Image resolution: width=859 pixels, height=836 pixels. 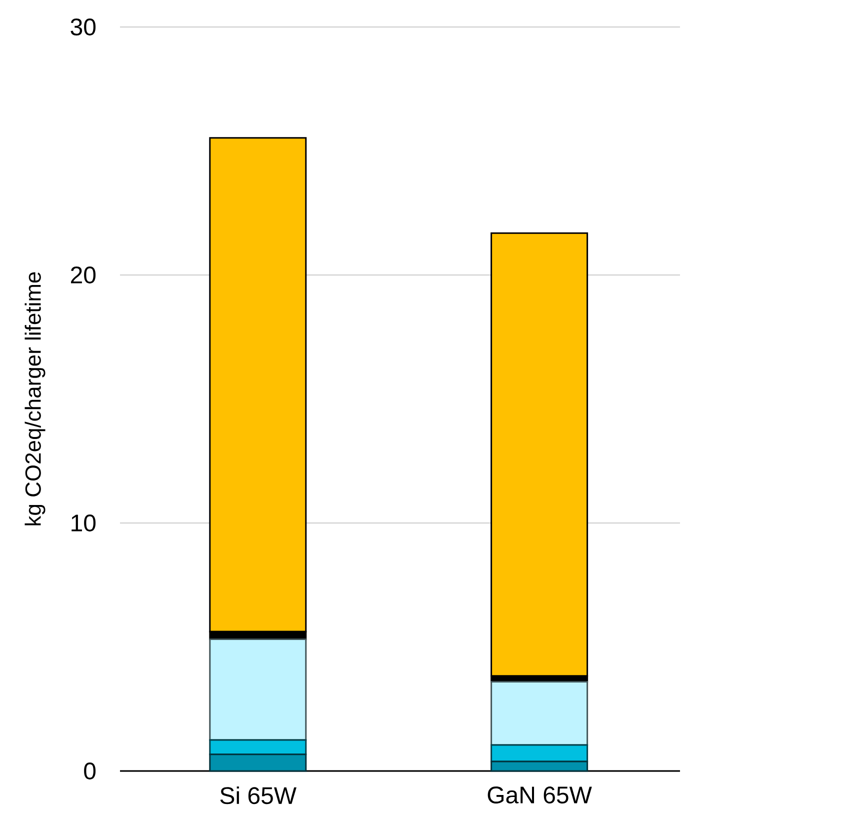 I want to click on x-tick-label: Si 65W, so click(x=258, y=795).